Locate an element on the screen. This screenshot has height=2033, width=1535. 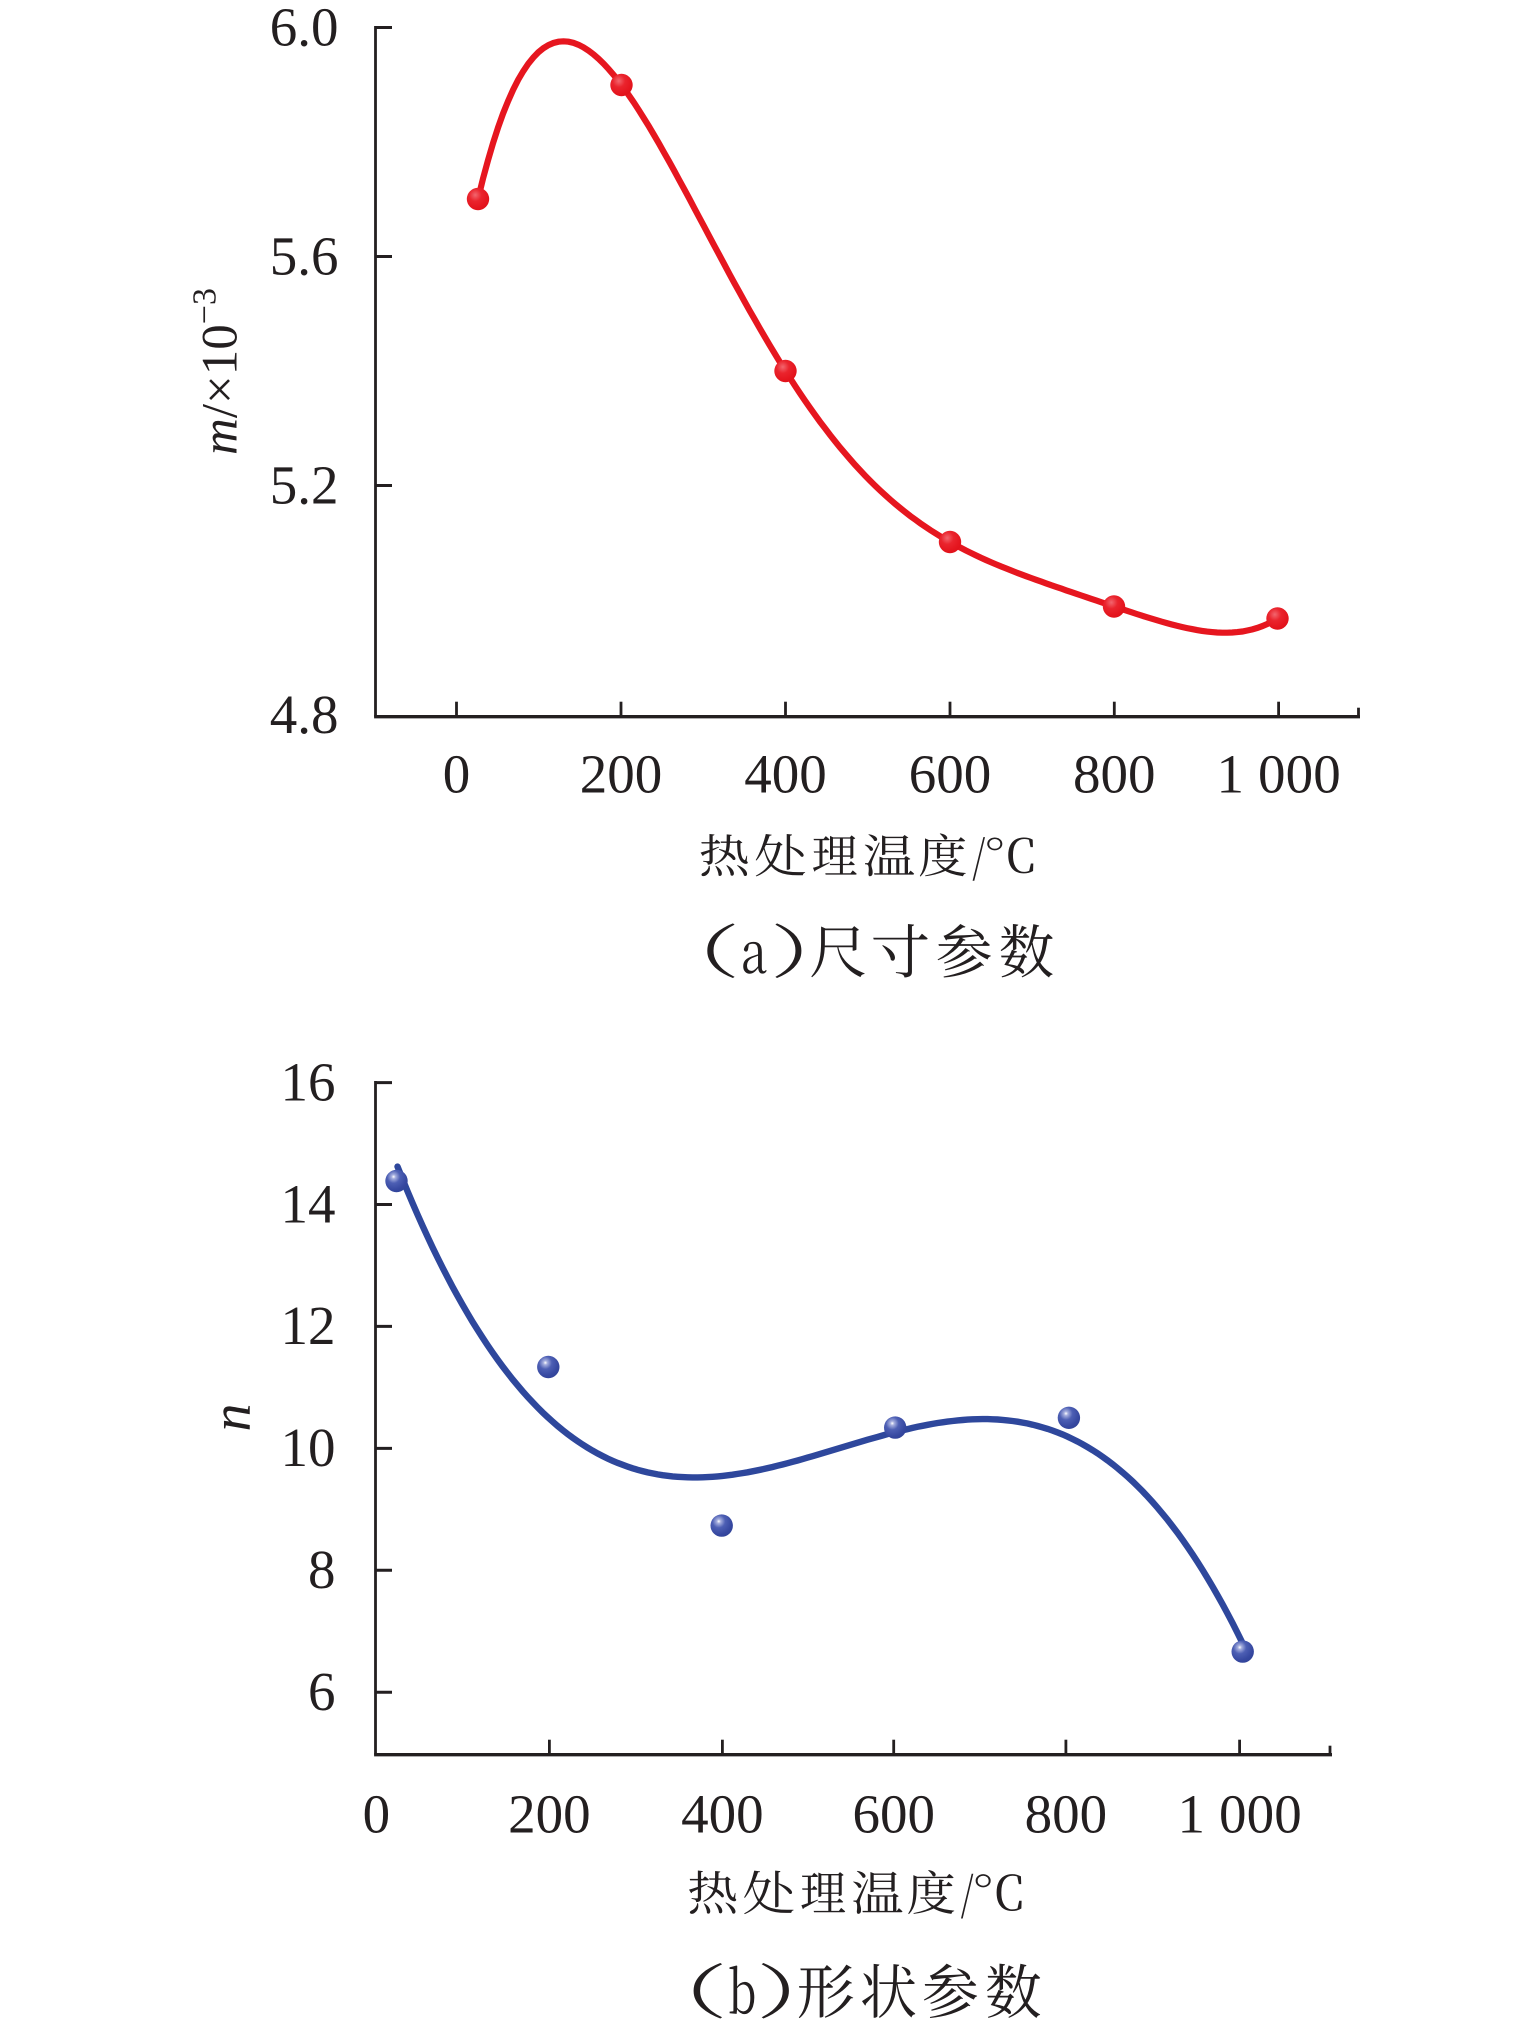
svg-text: 14 is located at coordinates (308, 1203).